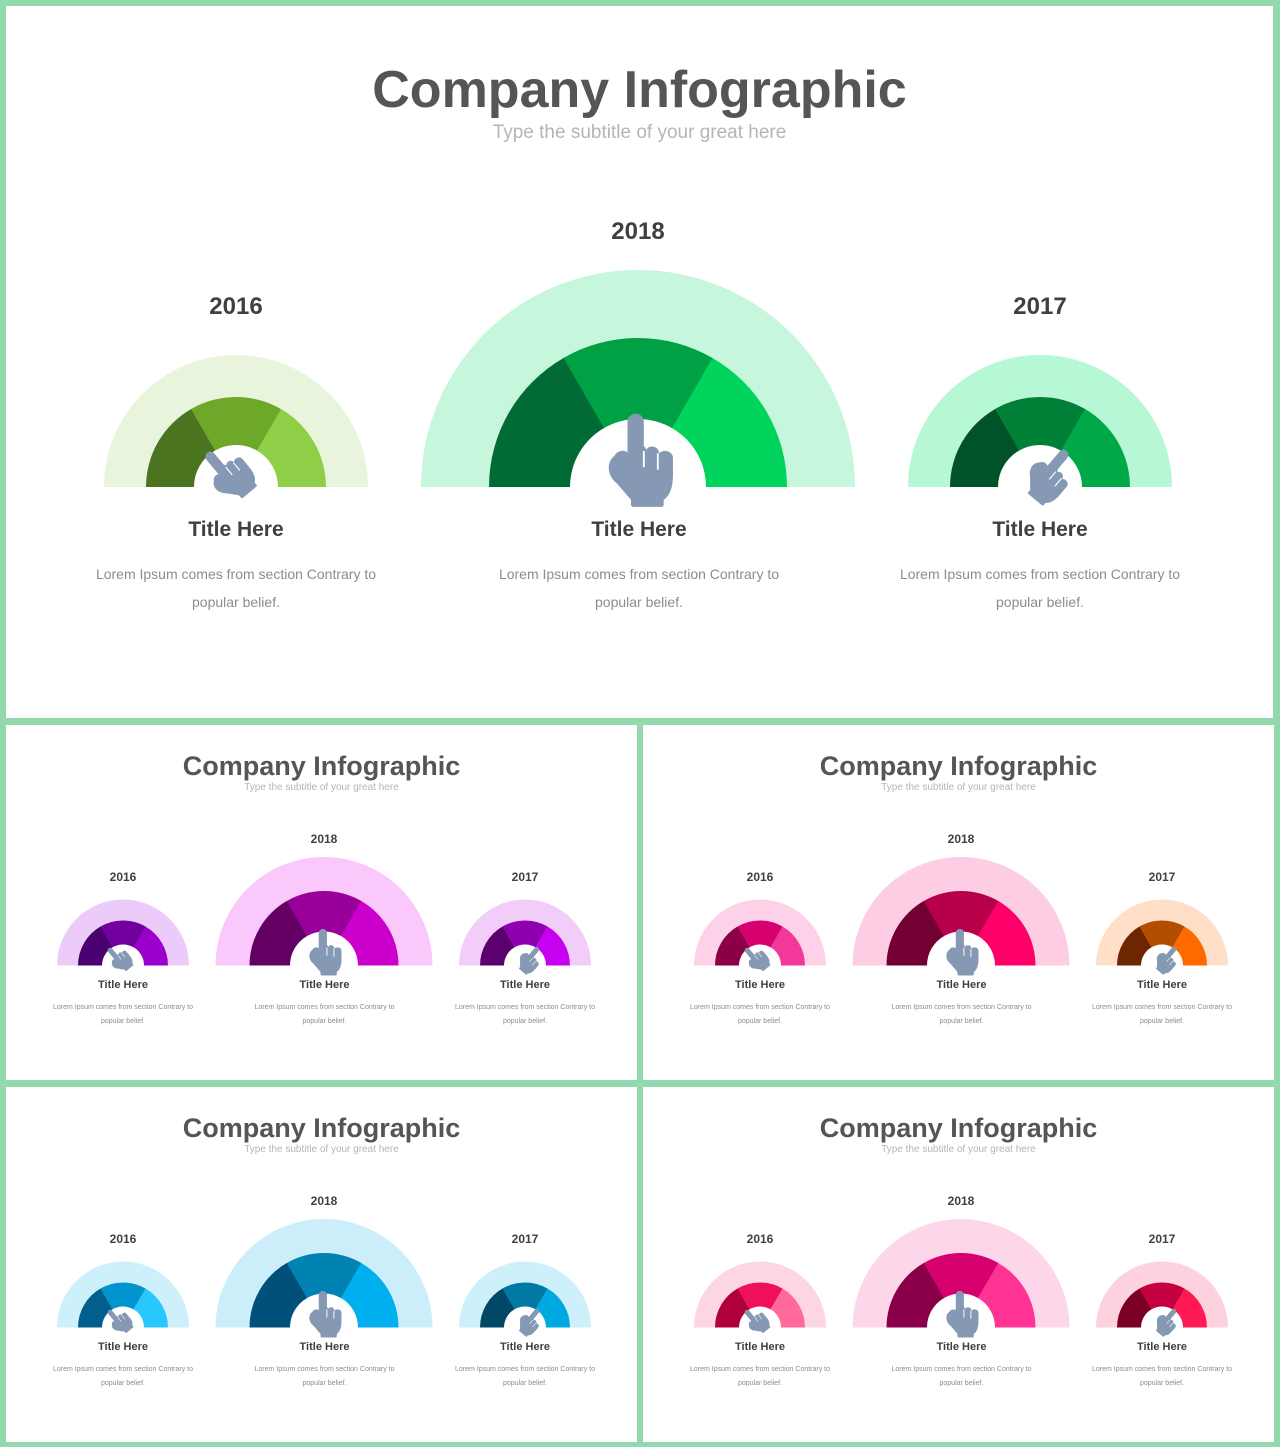 This screenshot has height=1447, width=1280. I want to click on slide-title: Company Infographic, so click(639, 90).